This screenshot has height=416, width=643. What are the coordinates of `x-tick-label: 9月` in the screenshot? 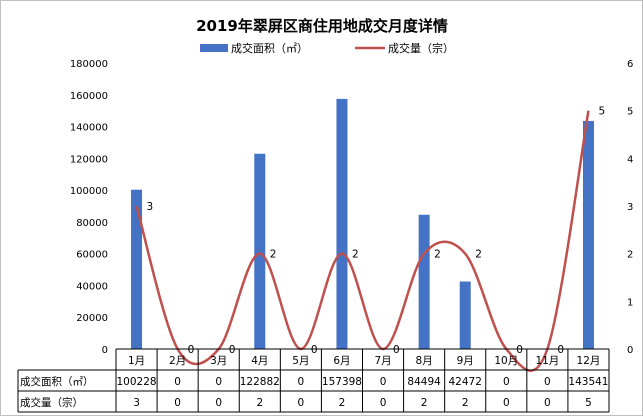 It's located at (465, 361).